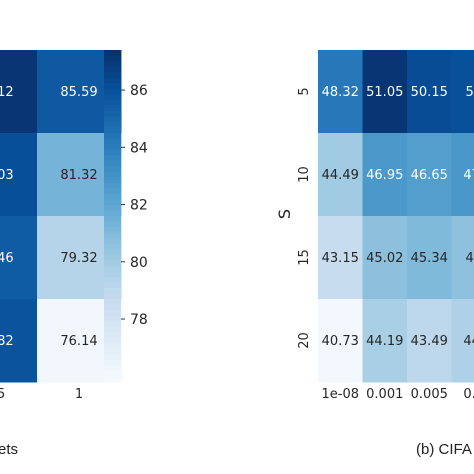 This screenshot has height=474, width=474. What do you see at coordinates (139, 91) in the screenshot?
I see `colorbar-tick-label: 86` at bounding box center [139, 91].